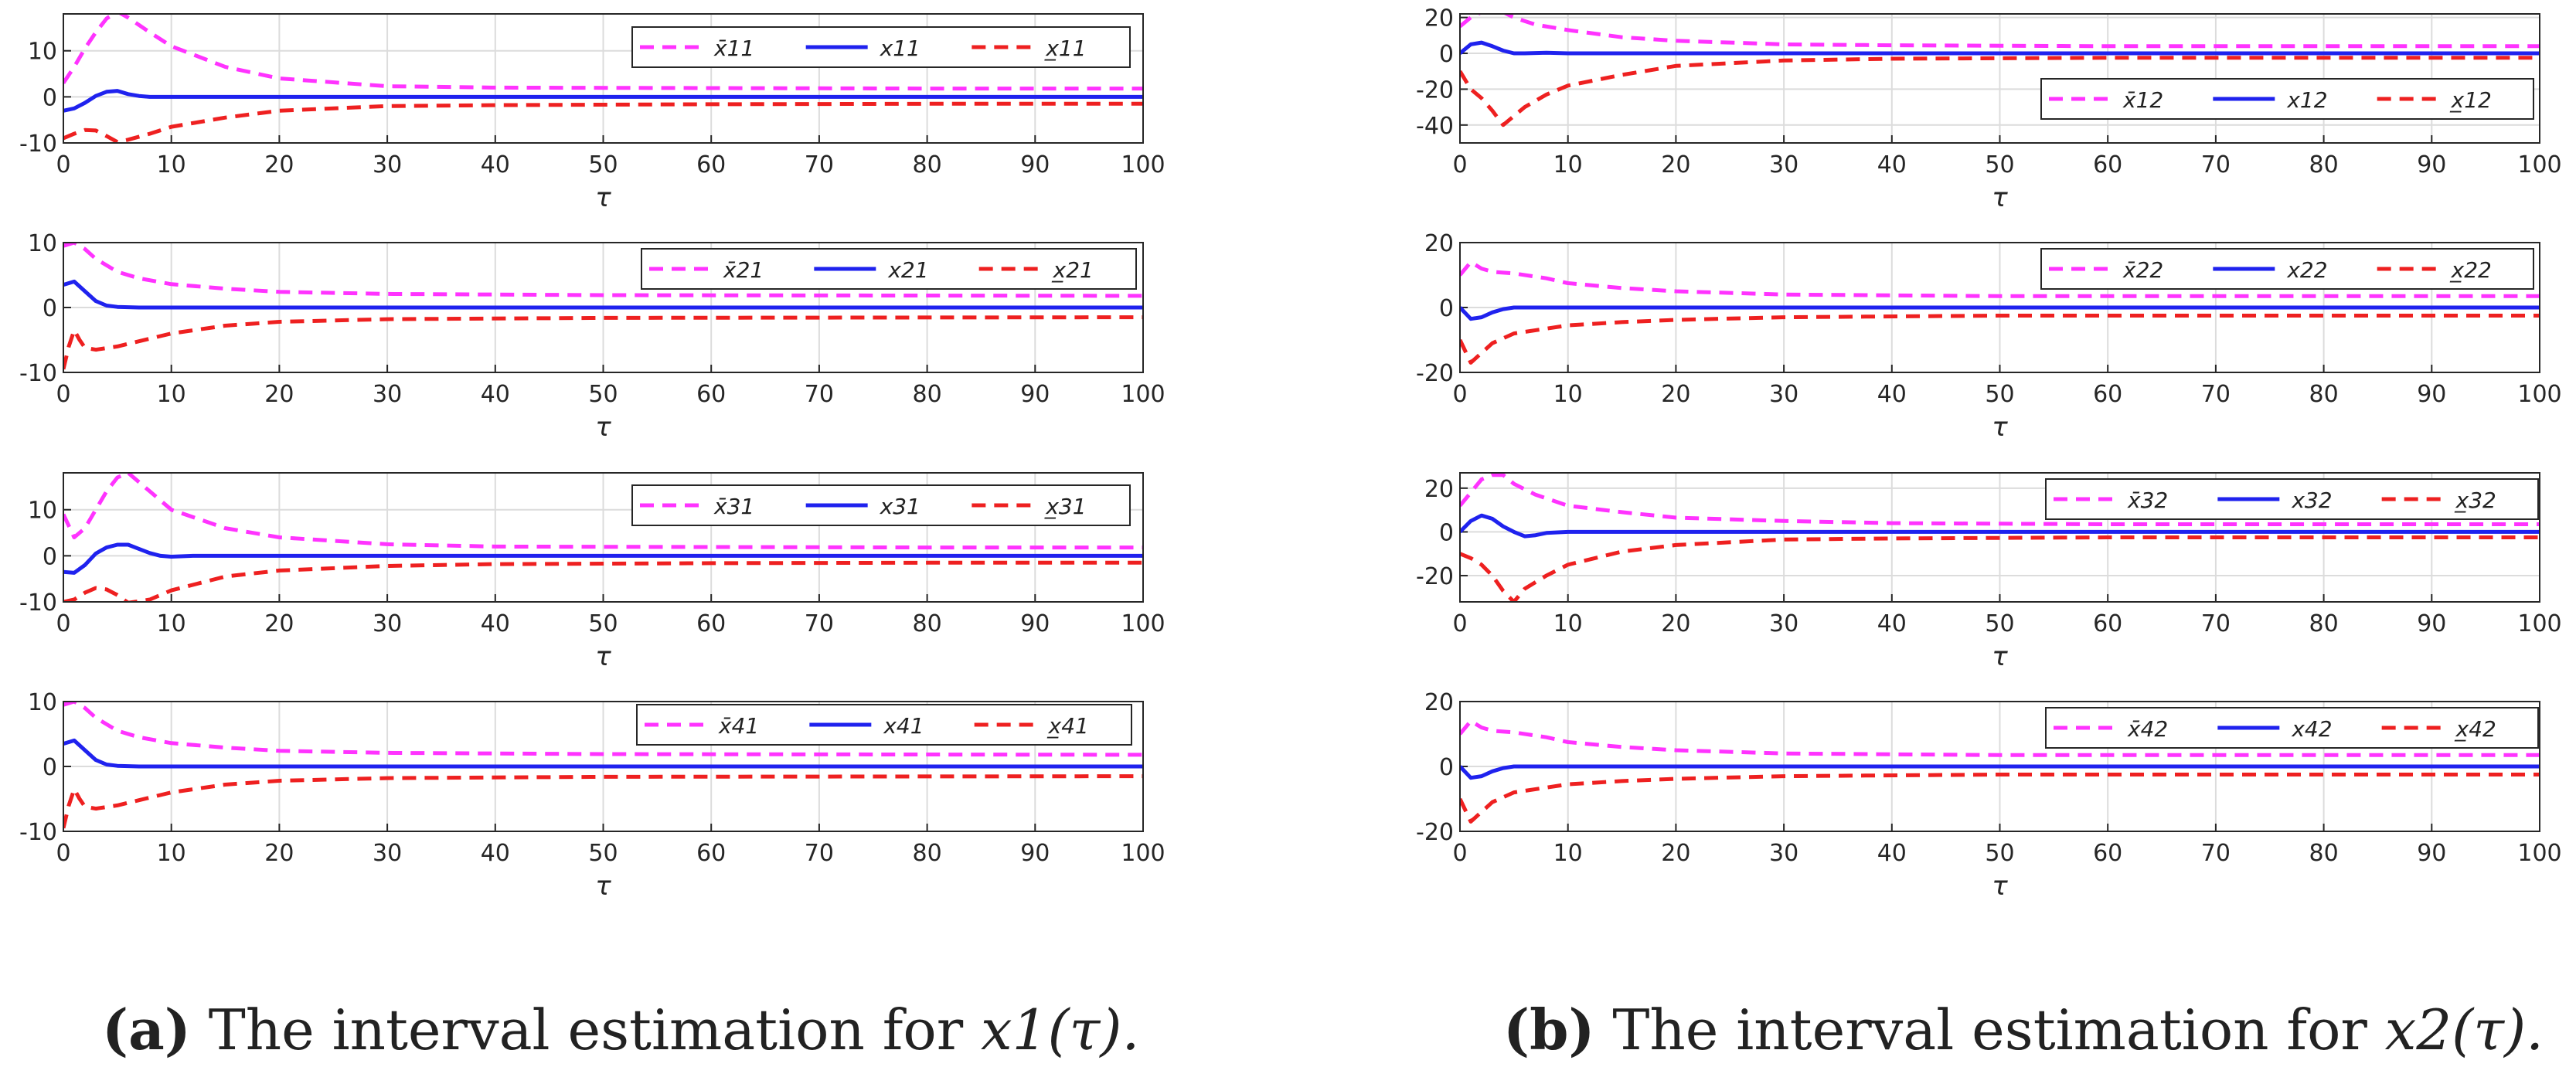  What do you see at coordinates (900, 48) in the screenshot?
I see `legend-label: x11` at bounding box center [900, 48].